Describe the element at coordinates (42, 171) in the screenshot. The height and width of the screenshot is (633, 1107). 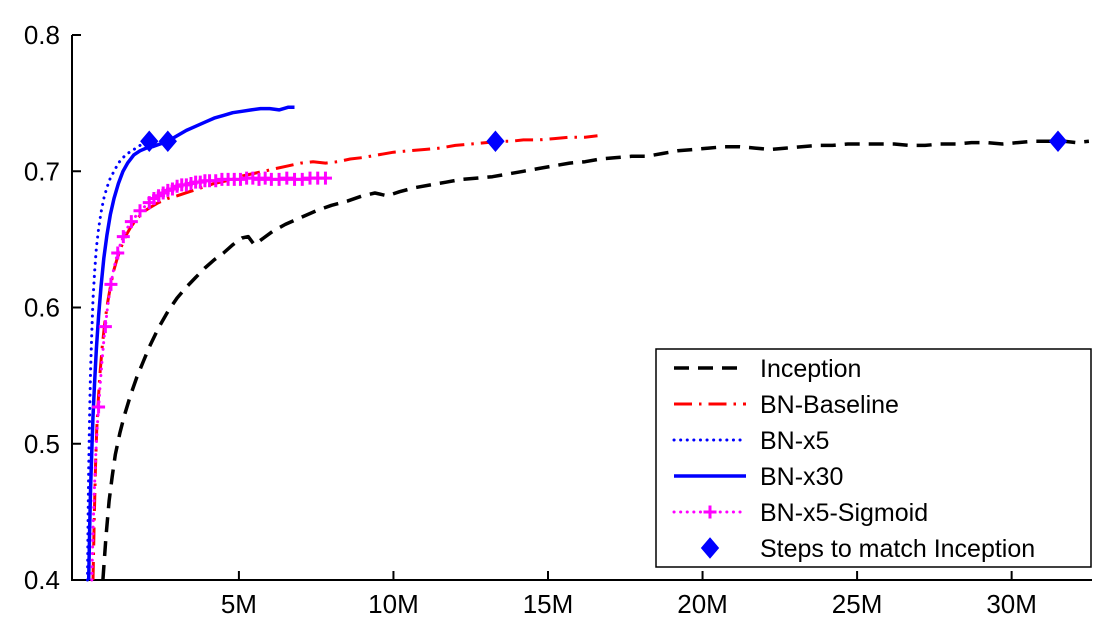
I see `y-tick-label: 0.7` at that location.